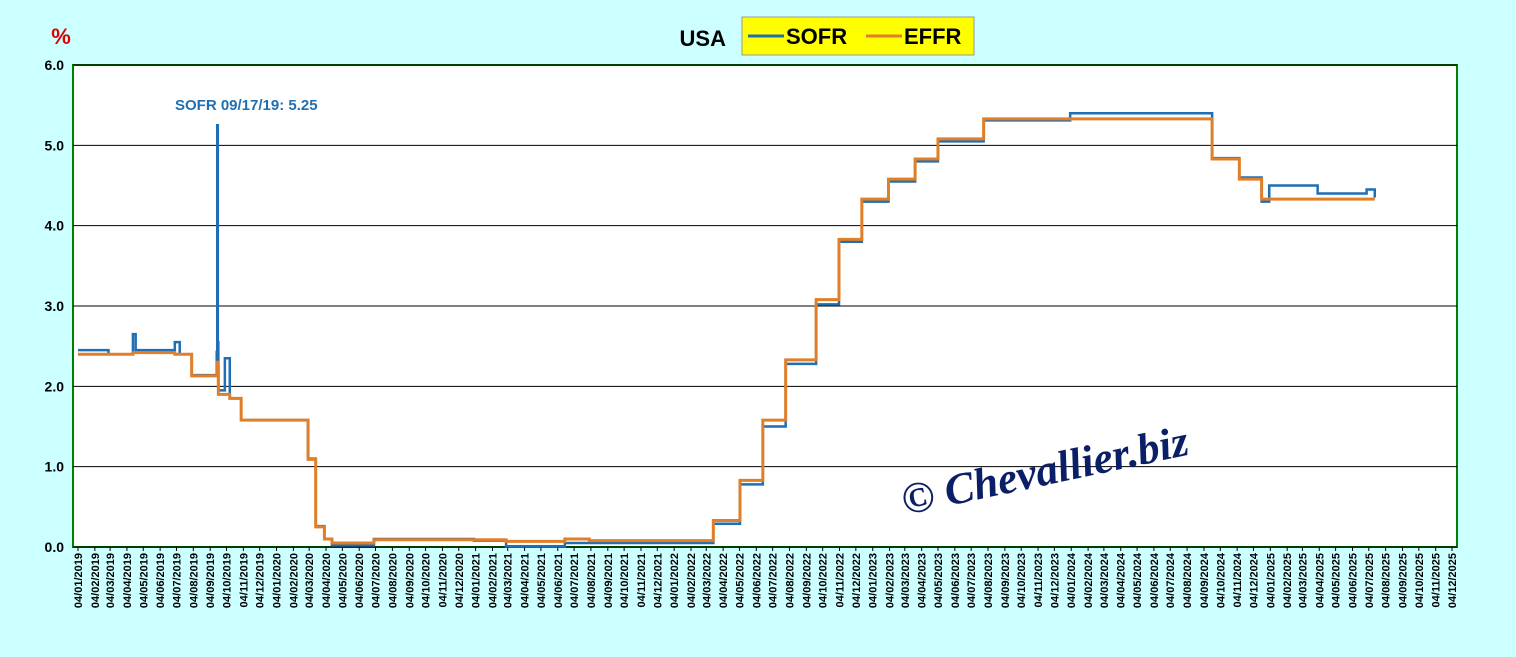 Image resolution: width=1516 pixels, height=657 pixels. What do you see at coordinates (1404, 580) in the screenshot?
I see `x-tick-label: 04/09/2025` at bounding box center [1404, 580].